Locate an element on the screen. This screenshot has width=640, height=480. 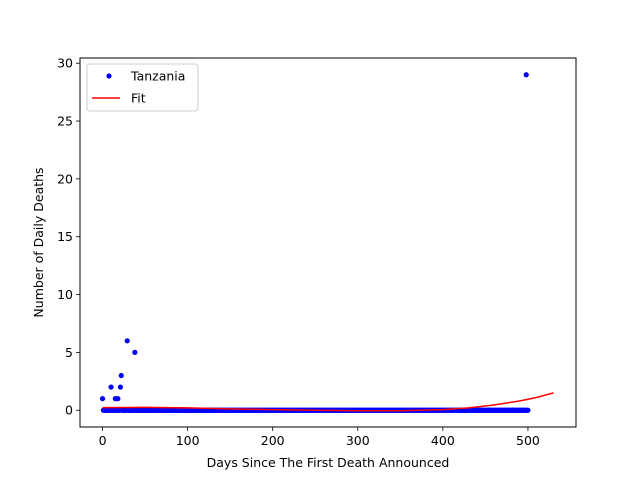
x-tick-label: 100 is located at coordinates (188, 440).